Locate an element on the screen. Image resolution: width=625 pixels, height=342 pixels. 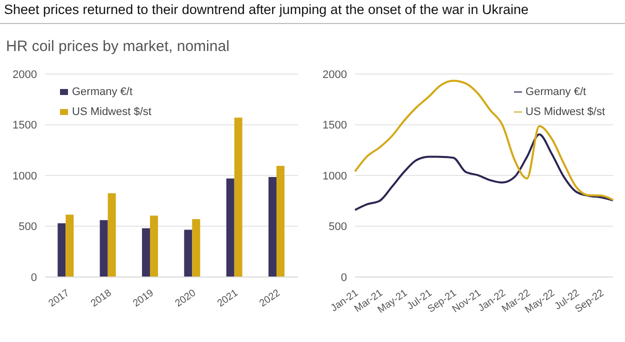
chart-title: Sheet prices returned to their downtrend after jumping at the onset of the war in Ukraine is located at coordinates (266, 9).